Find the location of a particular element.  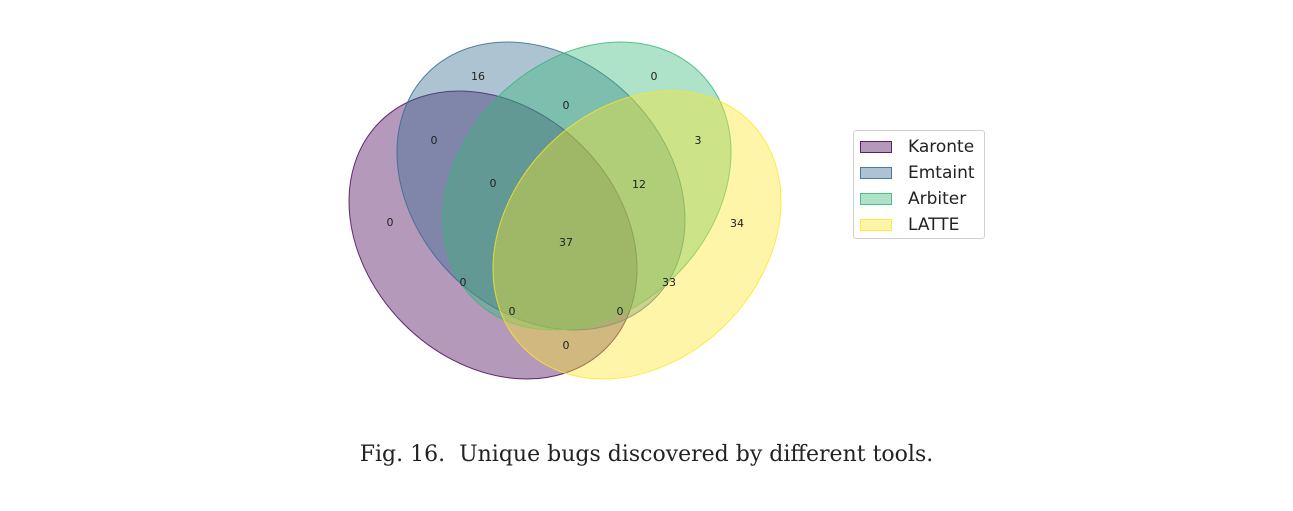

region-label-karonte-emtaint: 0 is located at coordinates (434, 140).